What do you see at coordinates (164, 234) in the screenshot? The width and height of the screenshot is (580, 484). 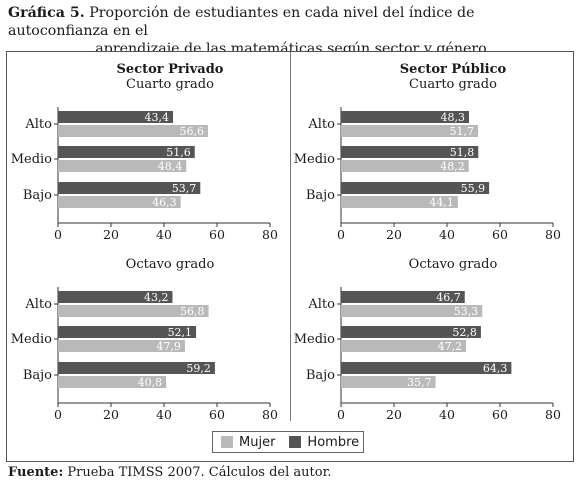 I see `panel-0-x-tick-label: 40` at bounding box center [164, 234].